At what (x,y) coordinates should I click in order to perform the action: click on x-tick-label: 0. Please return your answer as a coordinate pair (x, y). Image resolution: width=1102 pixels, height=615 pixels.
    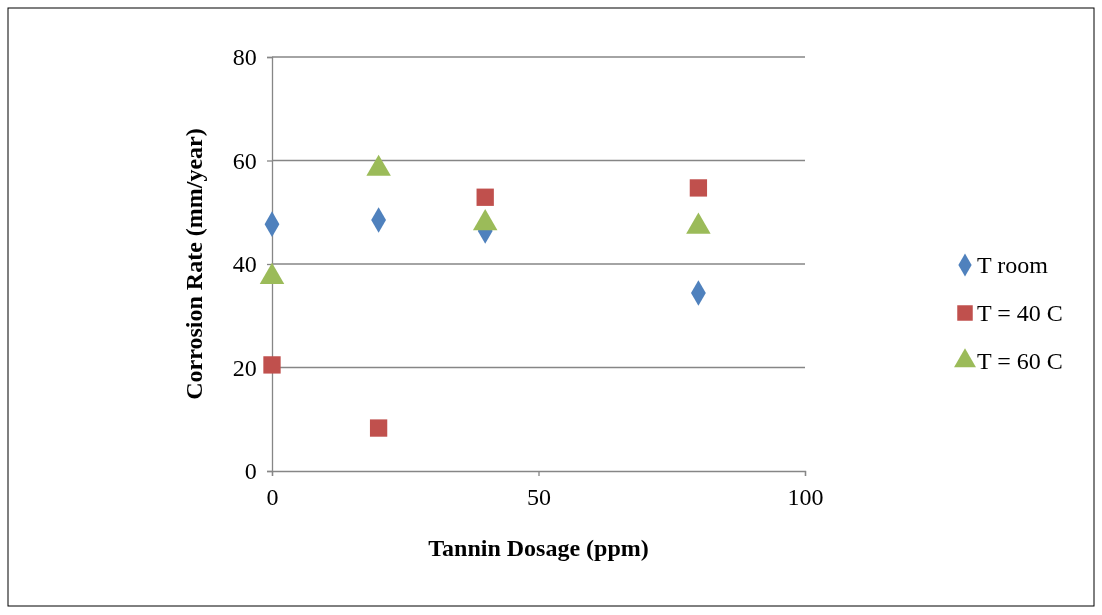
    Looking at the image, I should click on (272, 497).